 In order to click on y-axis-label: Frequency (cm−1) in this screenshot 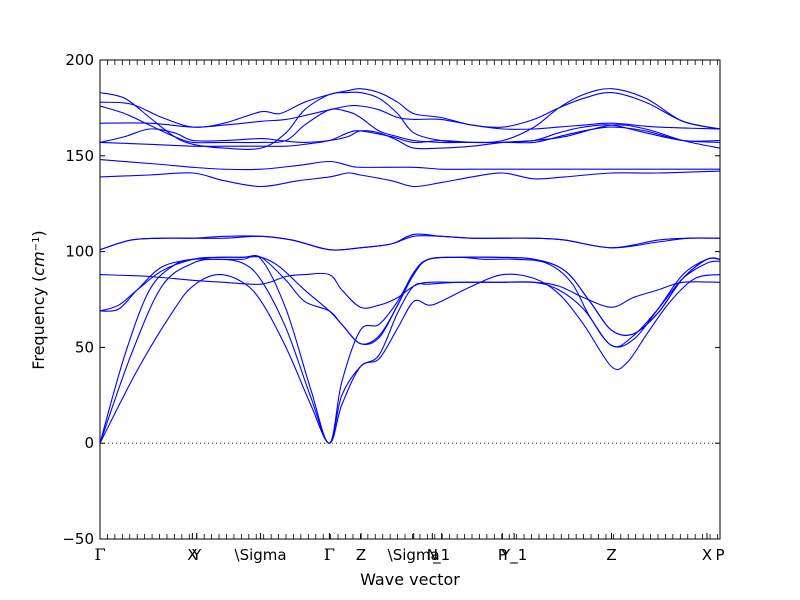, I will do `click(38, 299)`.